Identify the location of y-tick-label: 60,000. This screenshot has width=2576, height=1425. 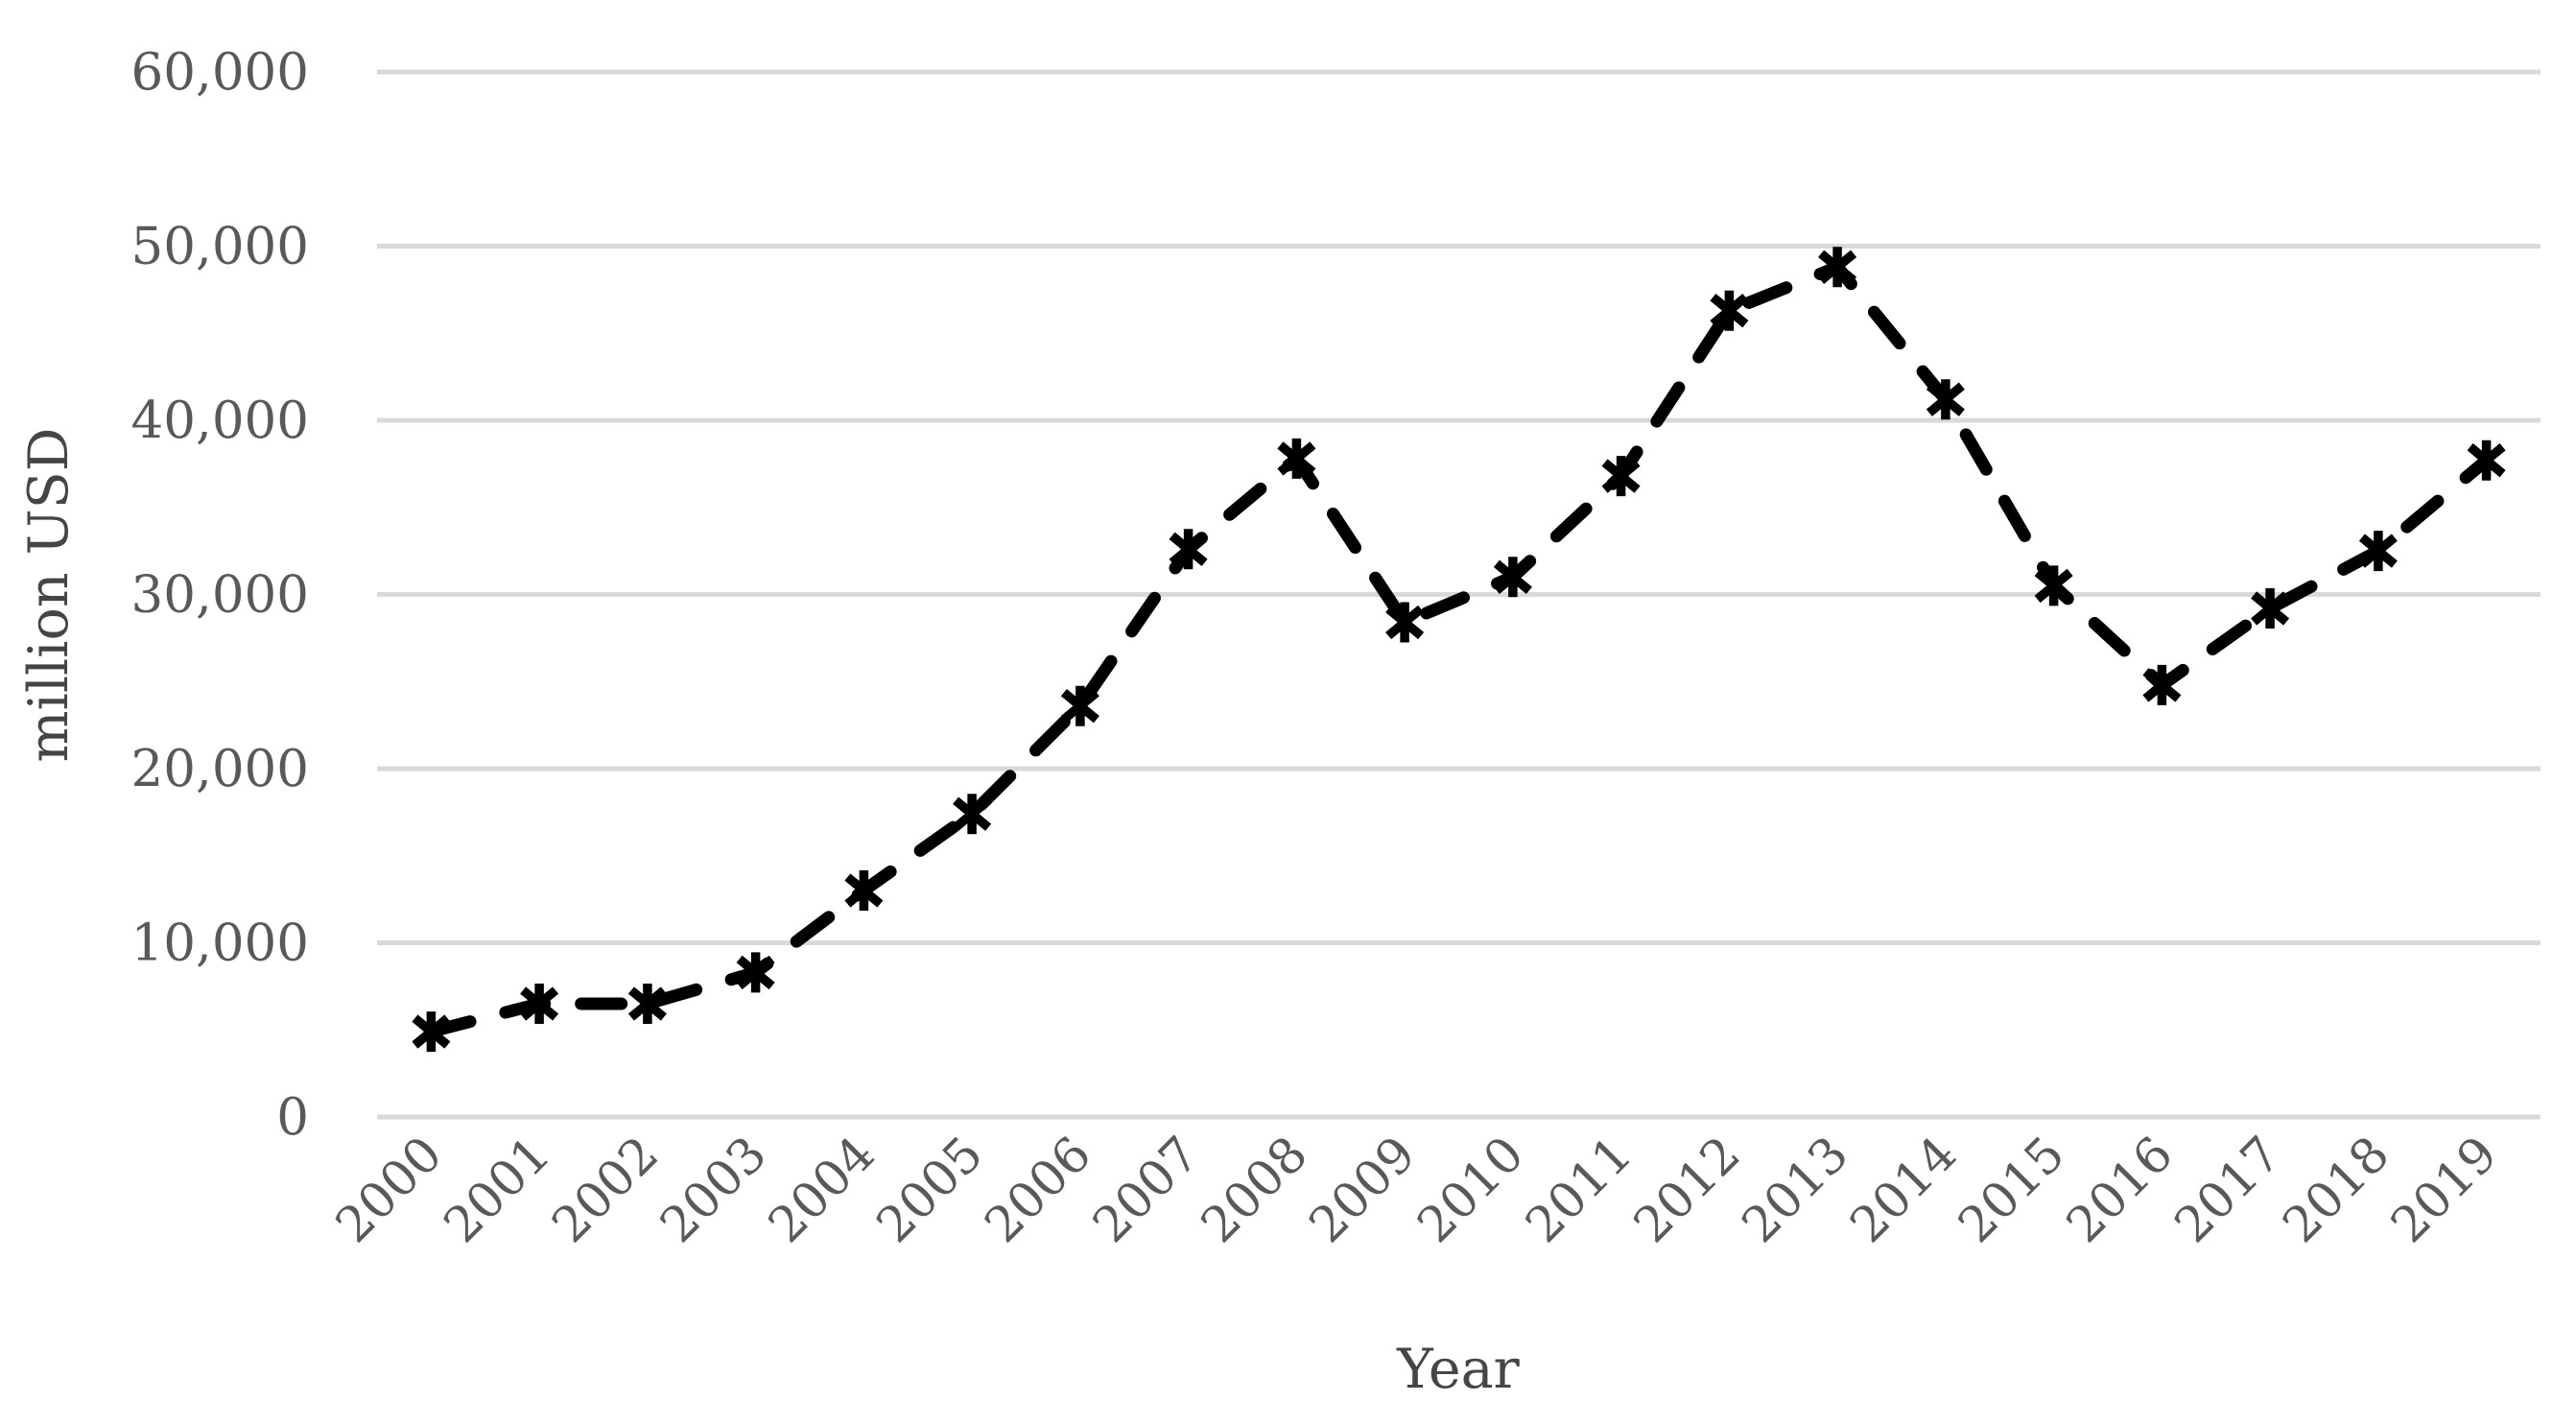
(220, 72).